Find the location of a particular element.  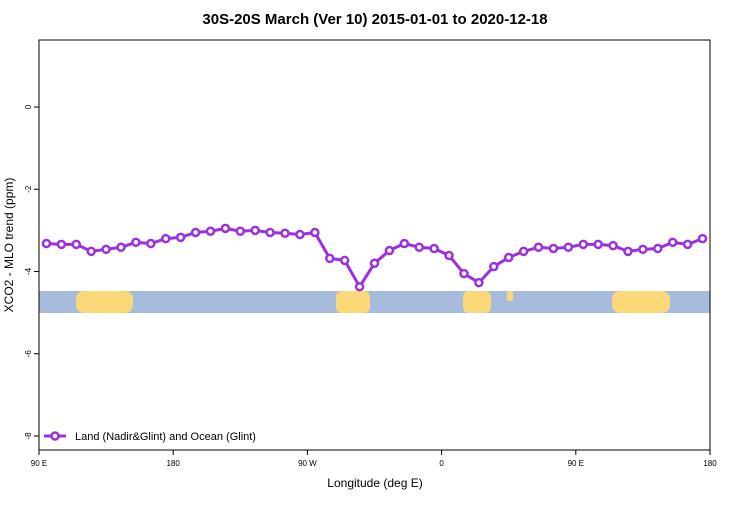

legend: Land (Nadir&Glint) and Ocean (Glint) is located at coordinates (150, 437).